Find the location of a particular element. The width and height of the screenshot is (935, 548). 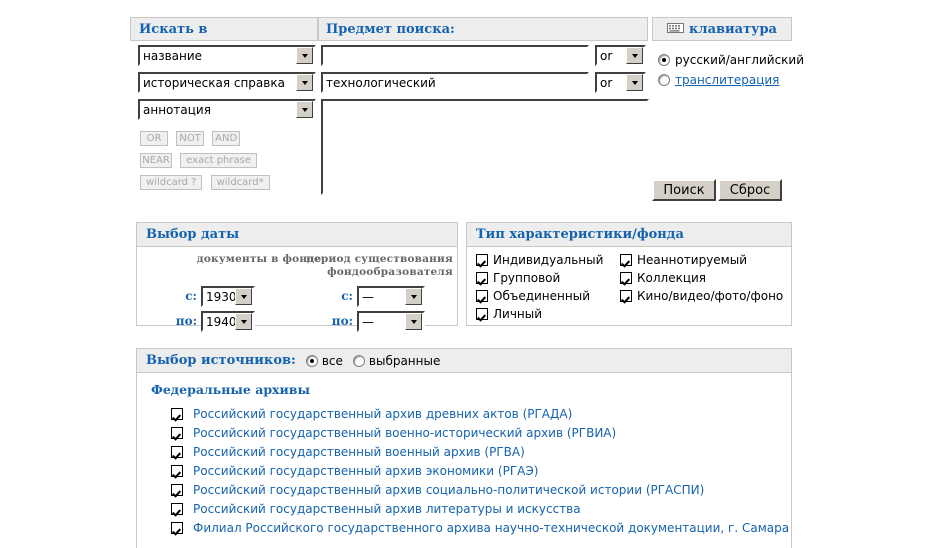

sources-mode-label-selected: выбранные is located at coordinates (404, 360).